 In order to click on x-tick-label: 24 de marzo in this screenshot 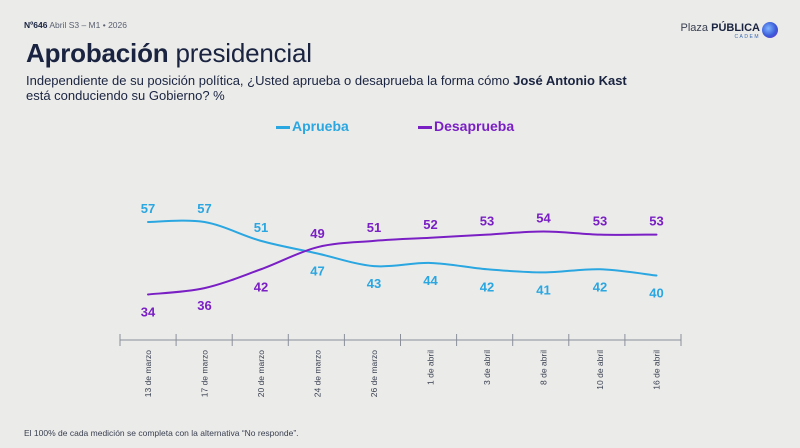, I will do `click(318, 374)`.